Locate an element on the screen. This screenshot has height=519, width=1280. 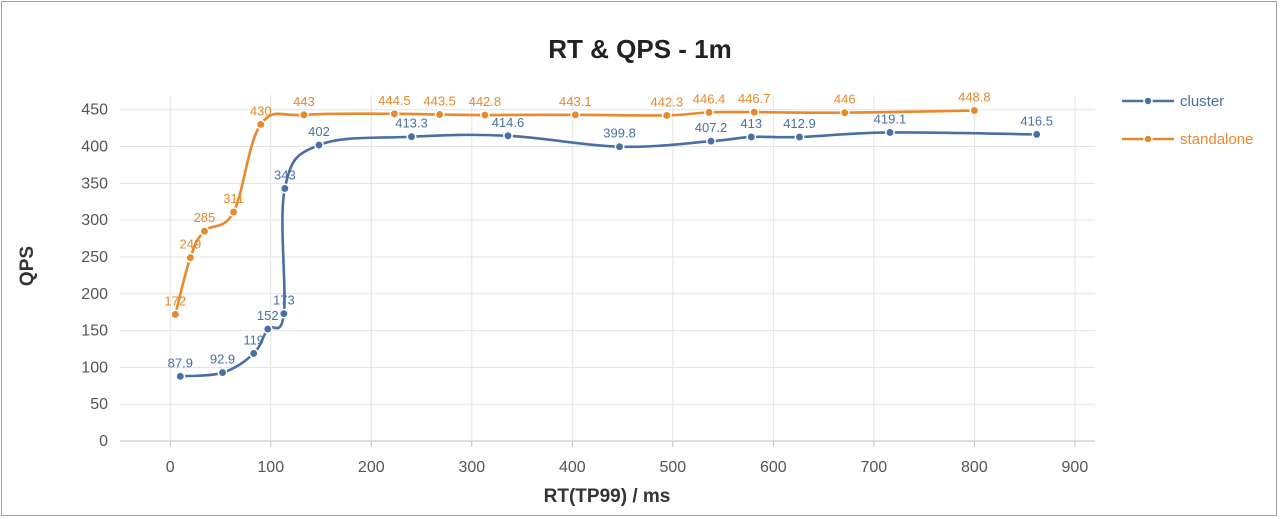
data-label-cluster: 87.9 is located at coordinates (180, 362).